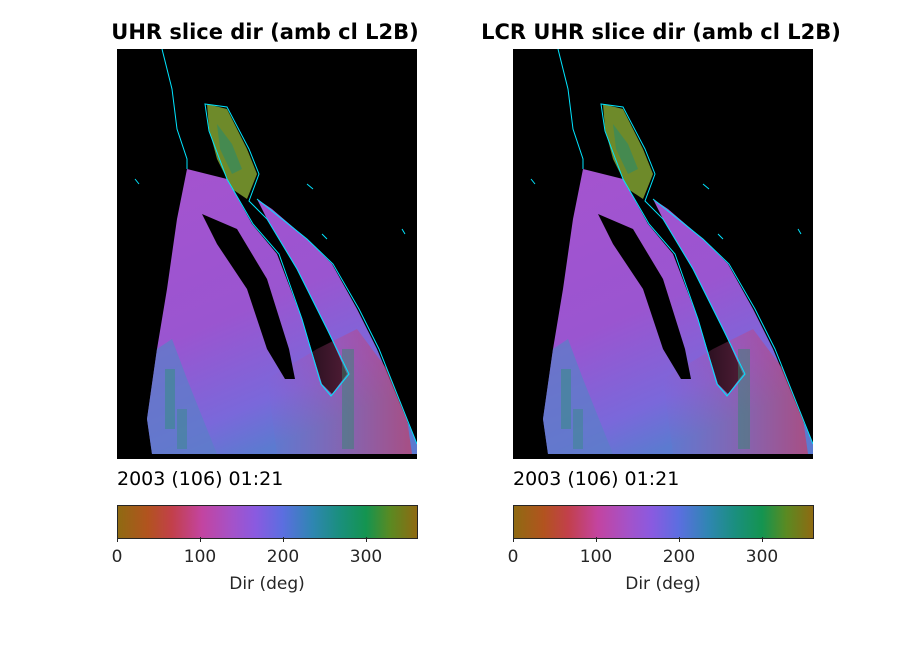 The image size is (900, 652). What do you see at coordinates (661, 32) in the screenshot?
I see `panel-title: LCR UHR slice dir (amb cl L2B)` at bounding box center [661, 32].